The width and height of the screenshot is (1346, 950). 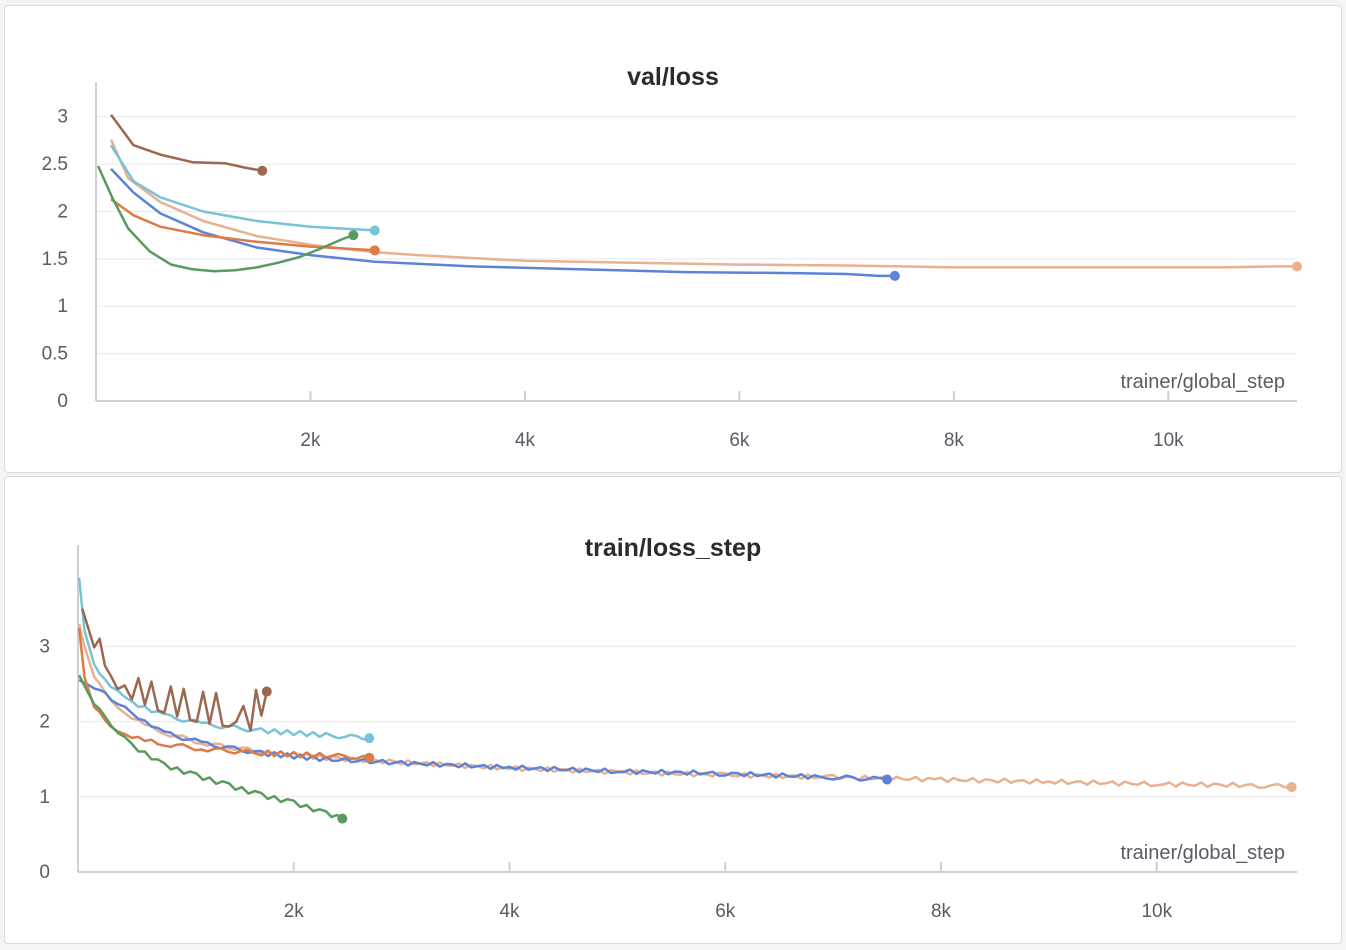 I want to click on chart-title: val/loss, so click(x=673, y=77).